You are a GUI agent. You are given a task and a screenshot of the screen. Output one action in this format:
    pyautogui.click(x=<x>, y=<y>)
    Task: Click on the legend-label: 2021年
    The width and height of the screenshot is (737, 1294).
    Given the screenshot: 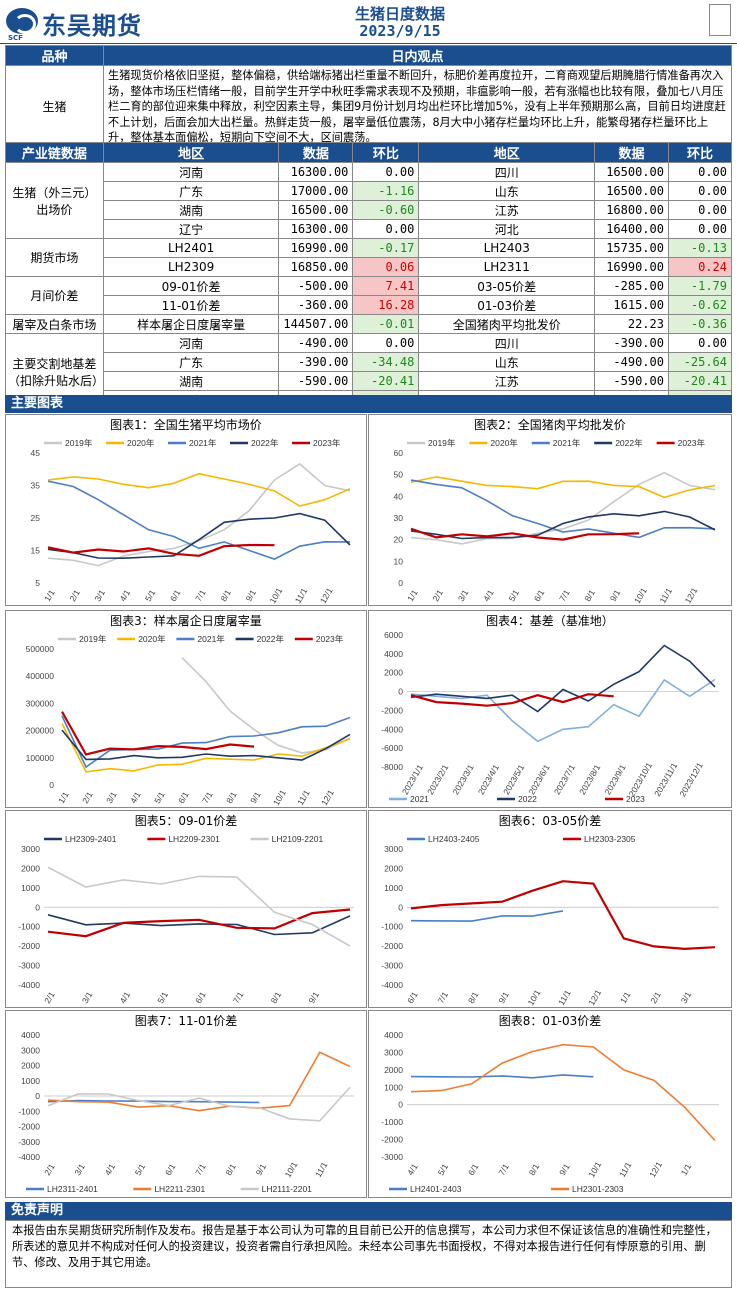 What is the action you would take?
    pyautogui.click(x=211, y=639)
    